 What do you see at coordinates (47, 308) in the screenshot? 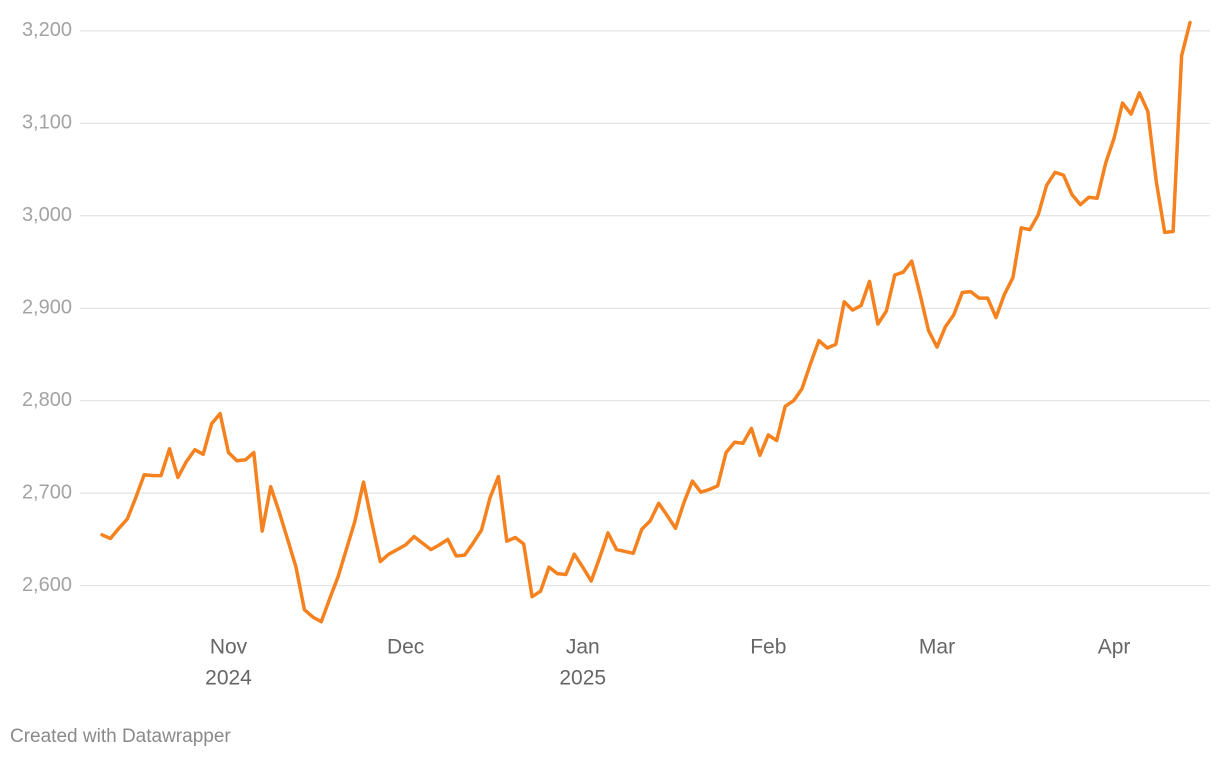
I see `y-tick-label: 2,900` at bounding box center [47, 308].